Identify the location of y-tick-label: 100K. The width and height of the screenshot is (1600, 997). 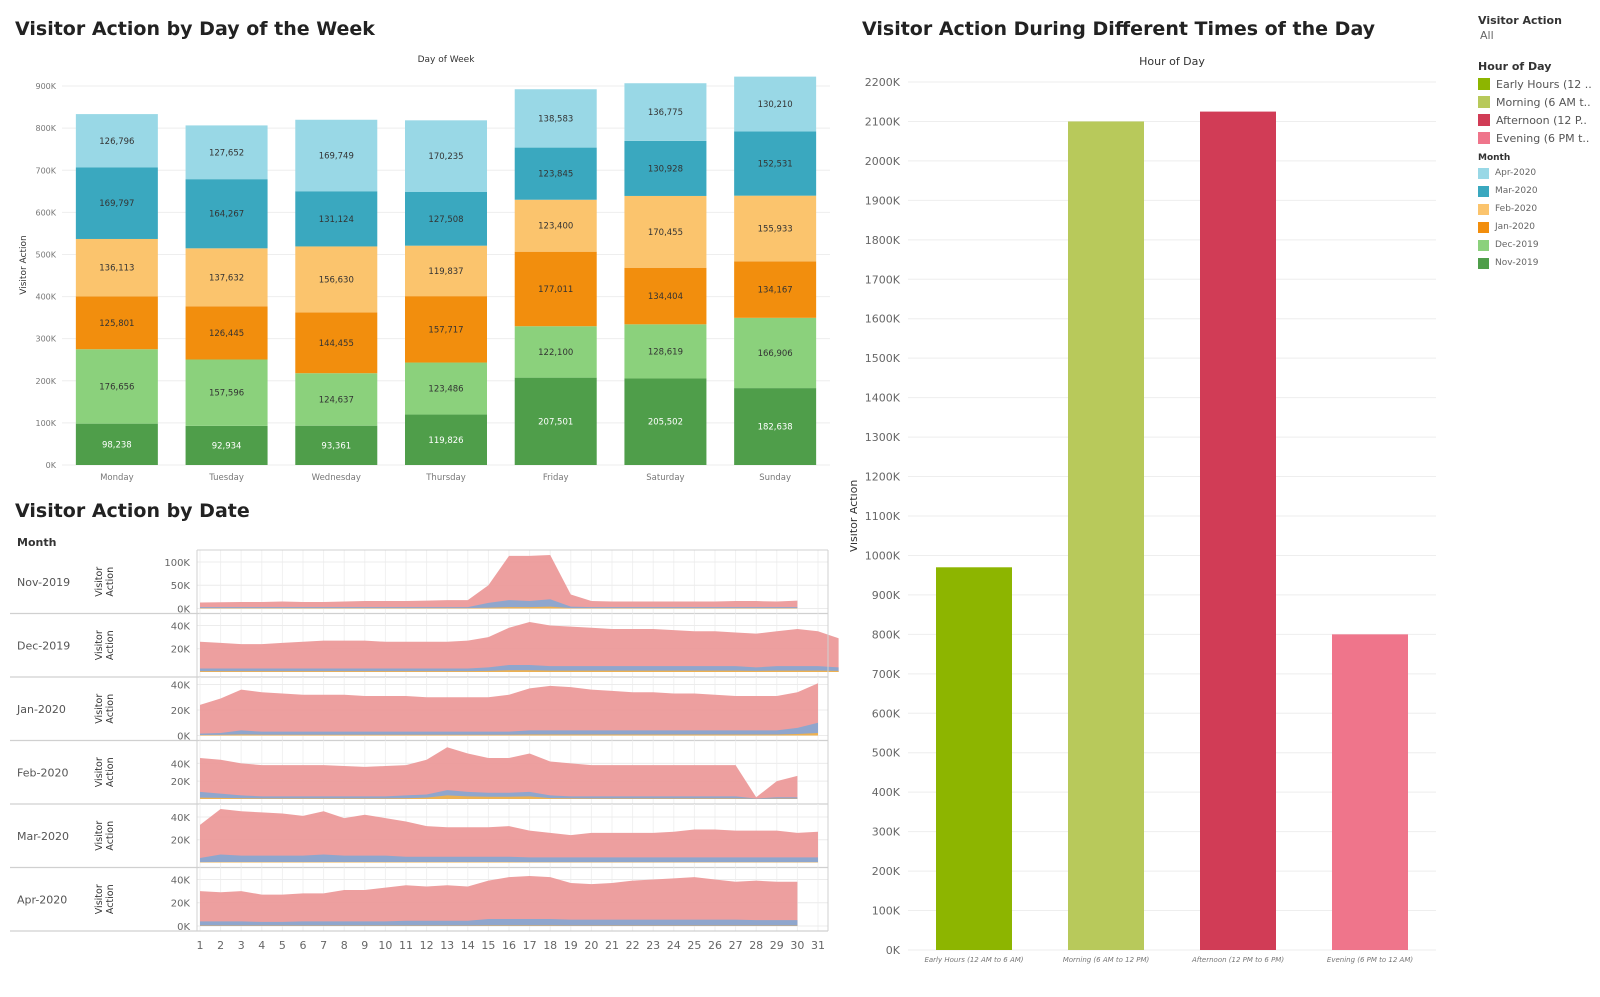
(45, 423).